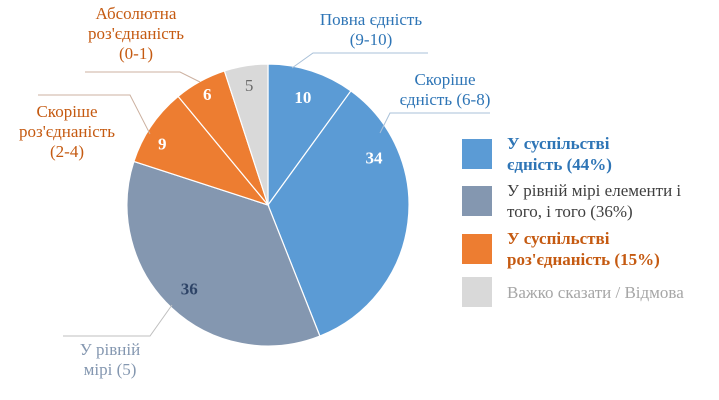  What do you see at coordinates (143, 77) in the screenshot?
I see `leader-line-absolute-disunity` at bounding box center [143, 77].